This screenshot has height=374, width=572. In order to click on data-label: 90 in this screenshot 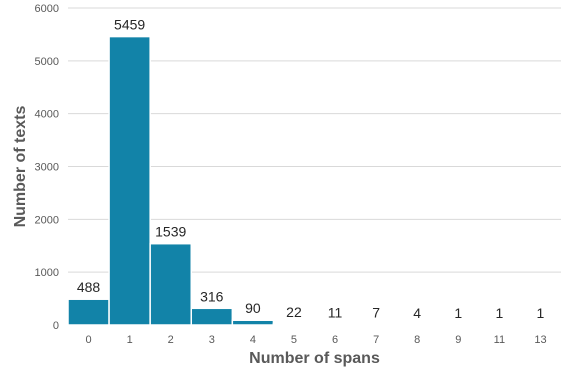, I will do `click(253, 308)`.